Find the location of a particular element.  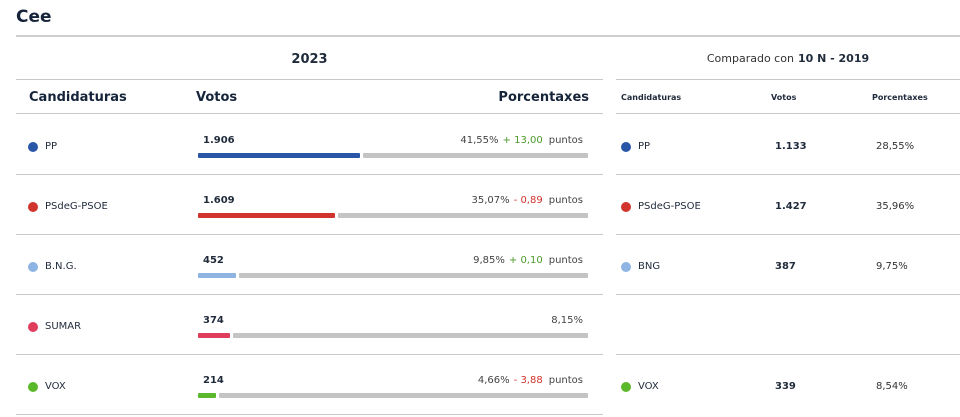

vote-count: 1.427 is located at coordinates (791, 206).